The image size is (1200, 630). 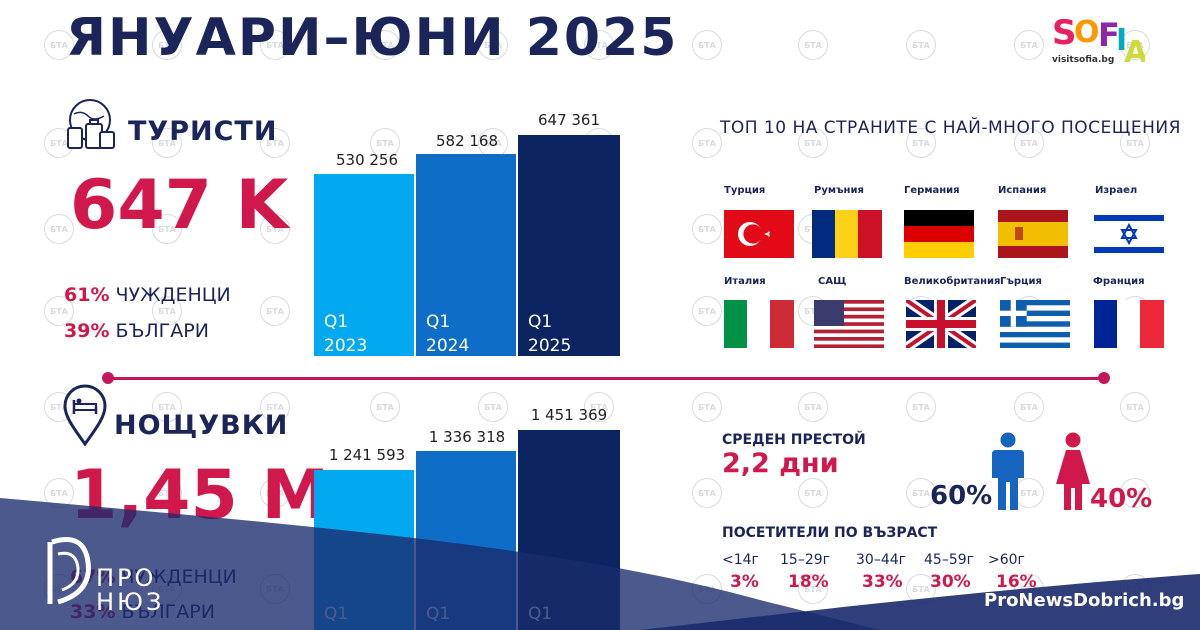 What do you see at coordinates (952, 281) in the screenshot?
I see `country-name: Великобритания` at bounding box center [952, 281].